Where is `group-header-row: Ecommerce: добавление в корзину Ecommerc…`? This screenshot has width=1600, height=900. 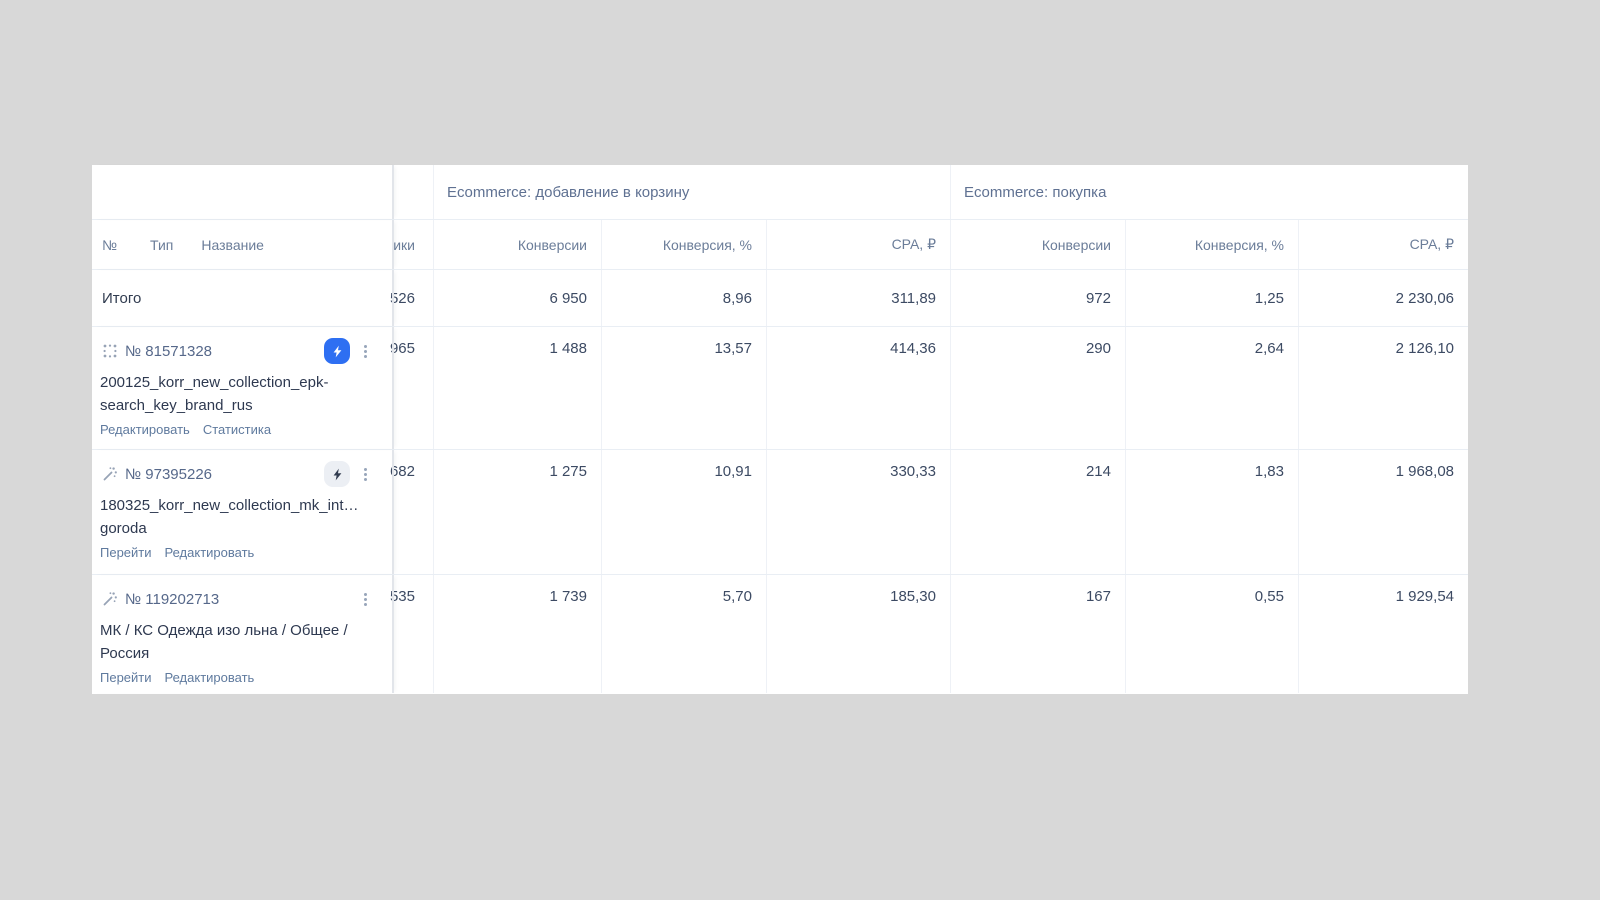 group-header-row: Ecommerce: добавление в корзину Ecommerc… is located at coordinates (780, 192).